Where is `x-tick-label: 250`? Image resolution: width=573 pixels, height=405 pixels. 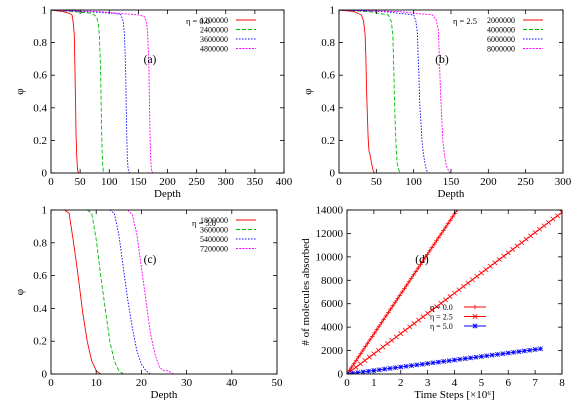 x-tick-label: 250 is located at coordinates (525, 182).